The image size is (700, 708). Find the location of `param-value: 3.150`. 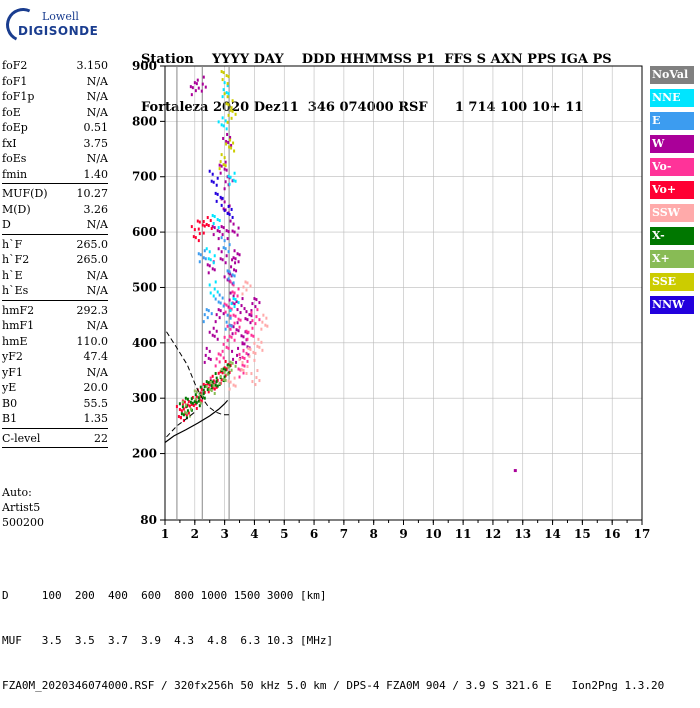

param-value: 3.150 is located at coordinates (92, 65).